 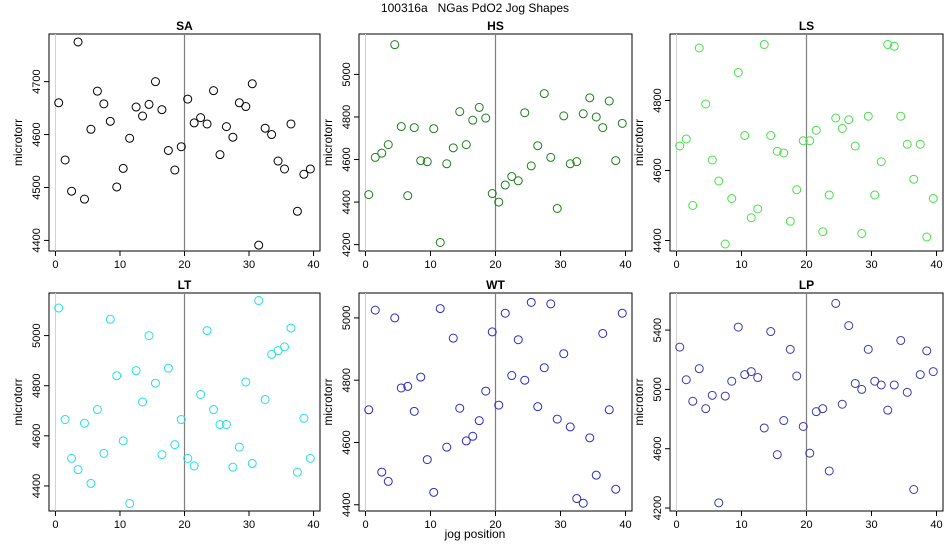 I want to click on y-tick-label-lp-4600: 4600, so click(x=658, y=448).